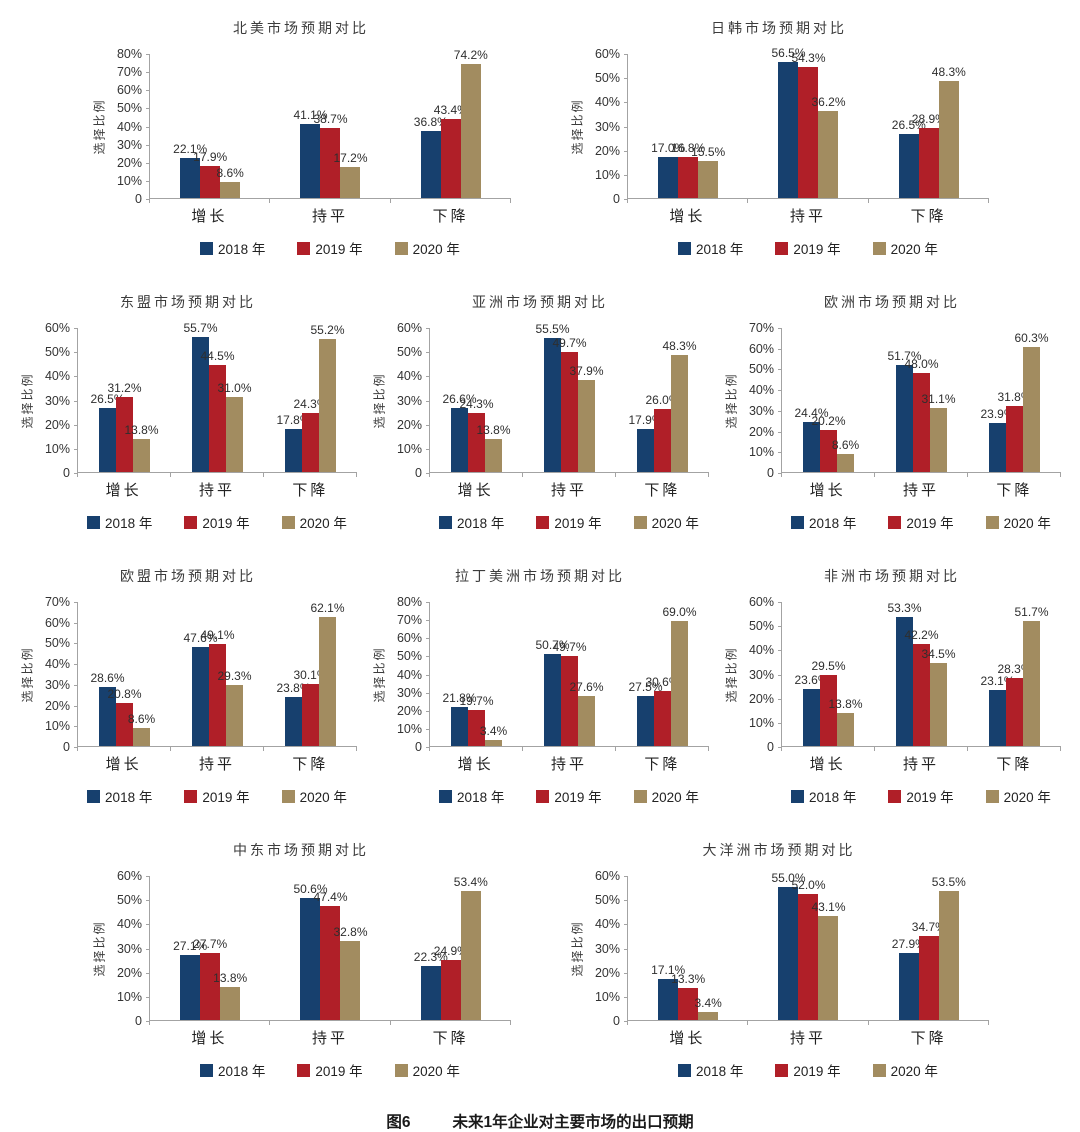 The image size is (1080, 1132). I want to click on bar: 17.1%, so click(668, 991).